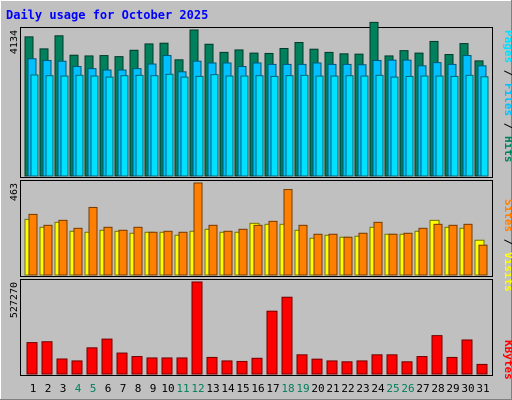  Describe the element at coordinates (228, 388) in the screenshot. I see `day-label-14: 14` at that location.